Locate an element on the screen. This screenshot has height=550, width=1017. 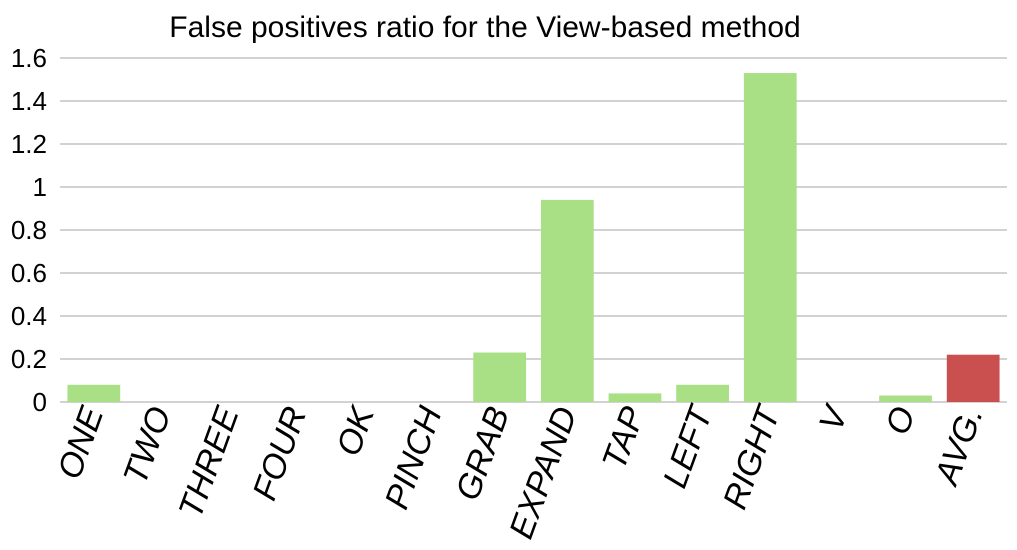
bar-right is located at coordinates (770, 238).